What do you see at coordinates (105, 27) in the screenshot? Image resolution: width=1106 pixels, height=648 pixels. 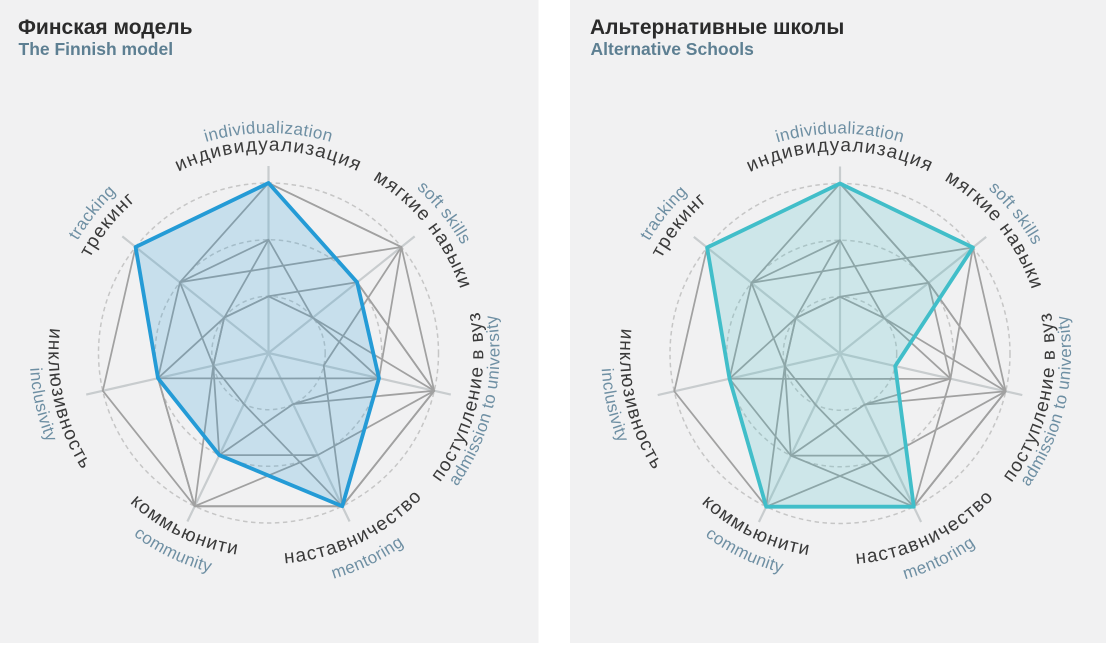 I see `svg-text: Финская модель` at bounding box center [105, 27].